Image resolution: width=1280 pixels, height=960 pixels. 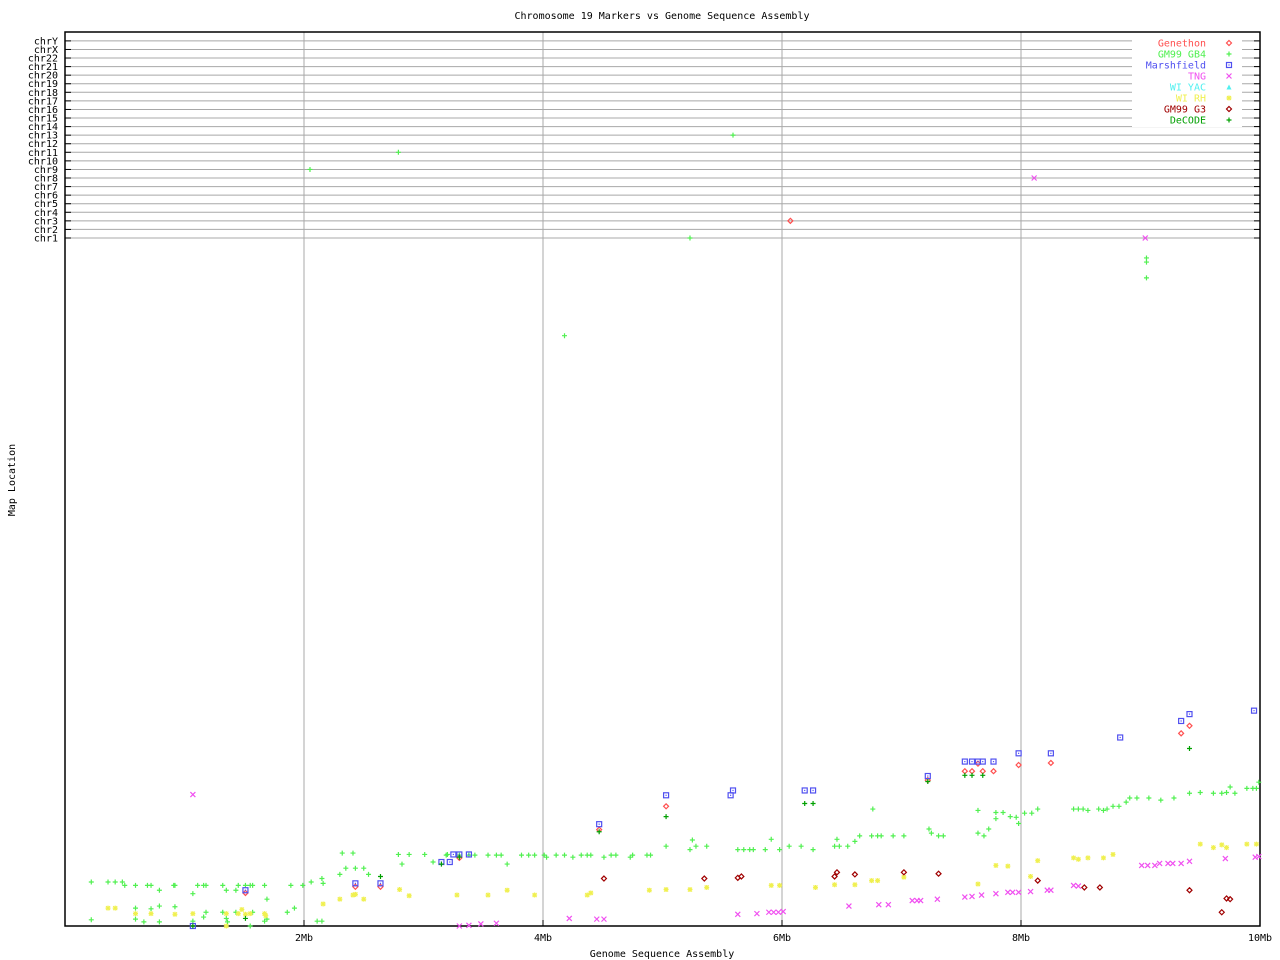 What do you see at coordinates (1229, 54) in the screenshot?
I see `legend-marker` at bounding box center [1229, 54].